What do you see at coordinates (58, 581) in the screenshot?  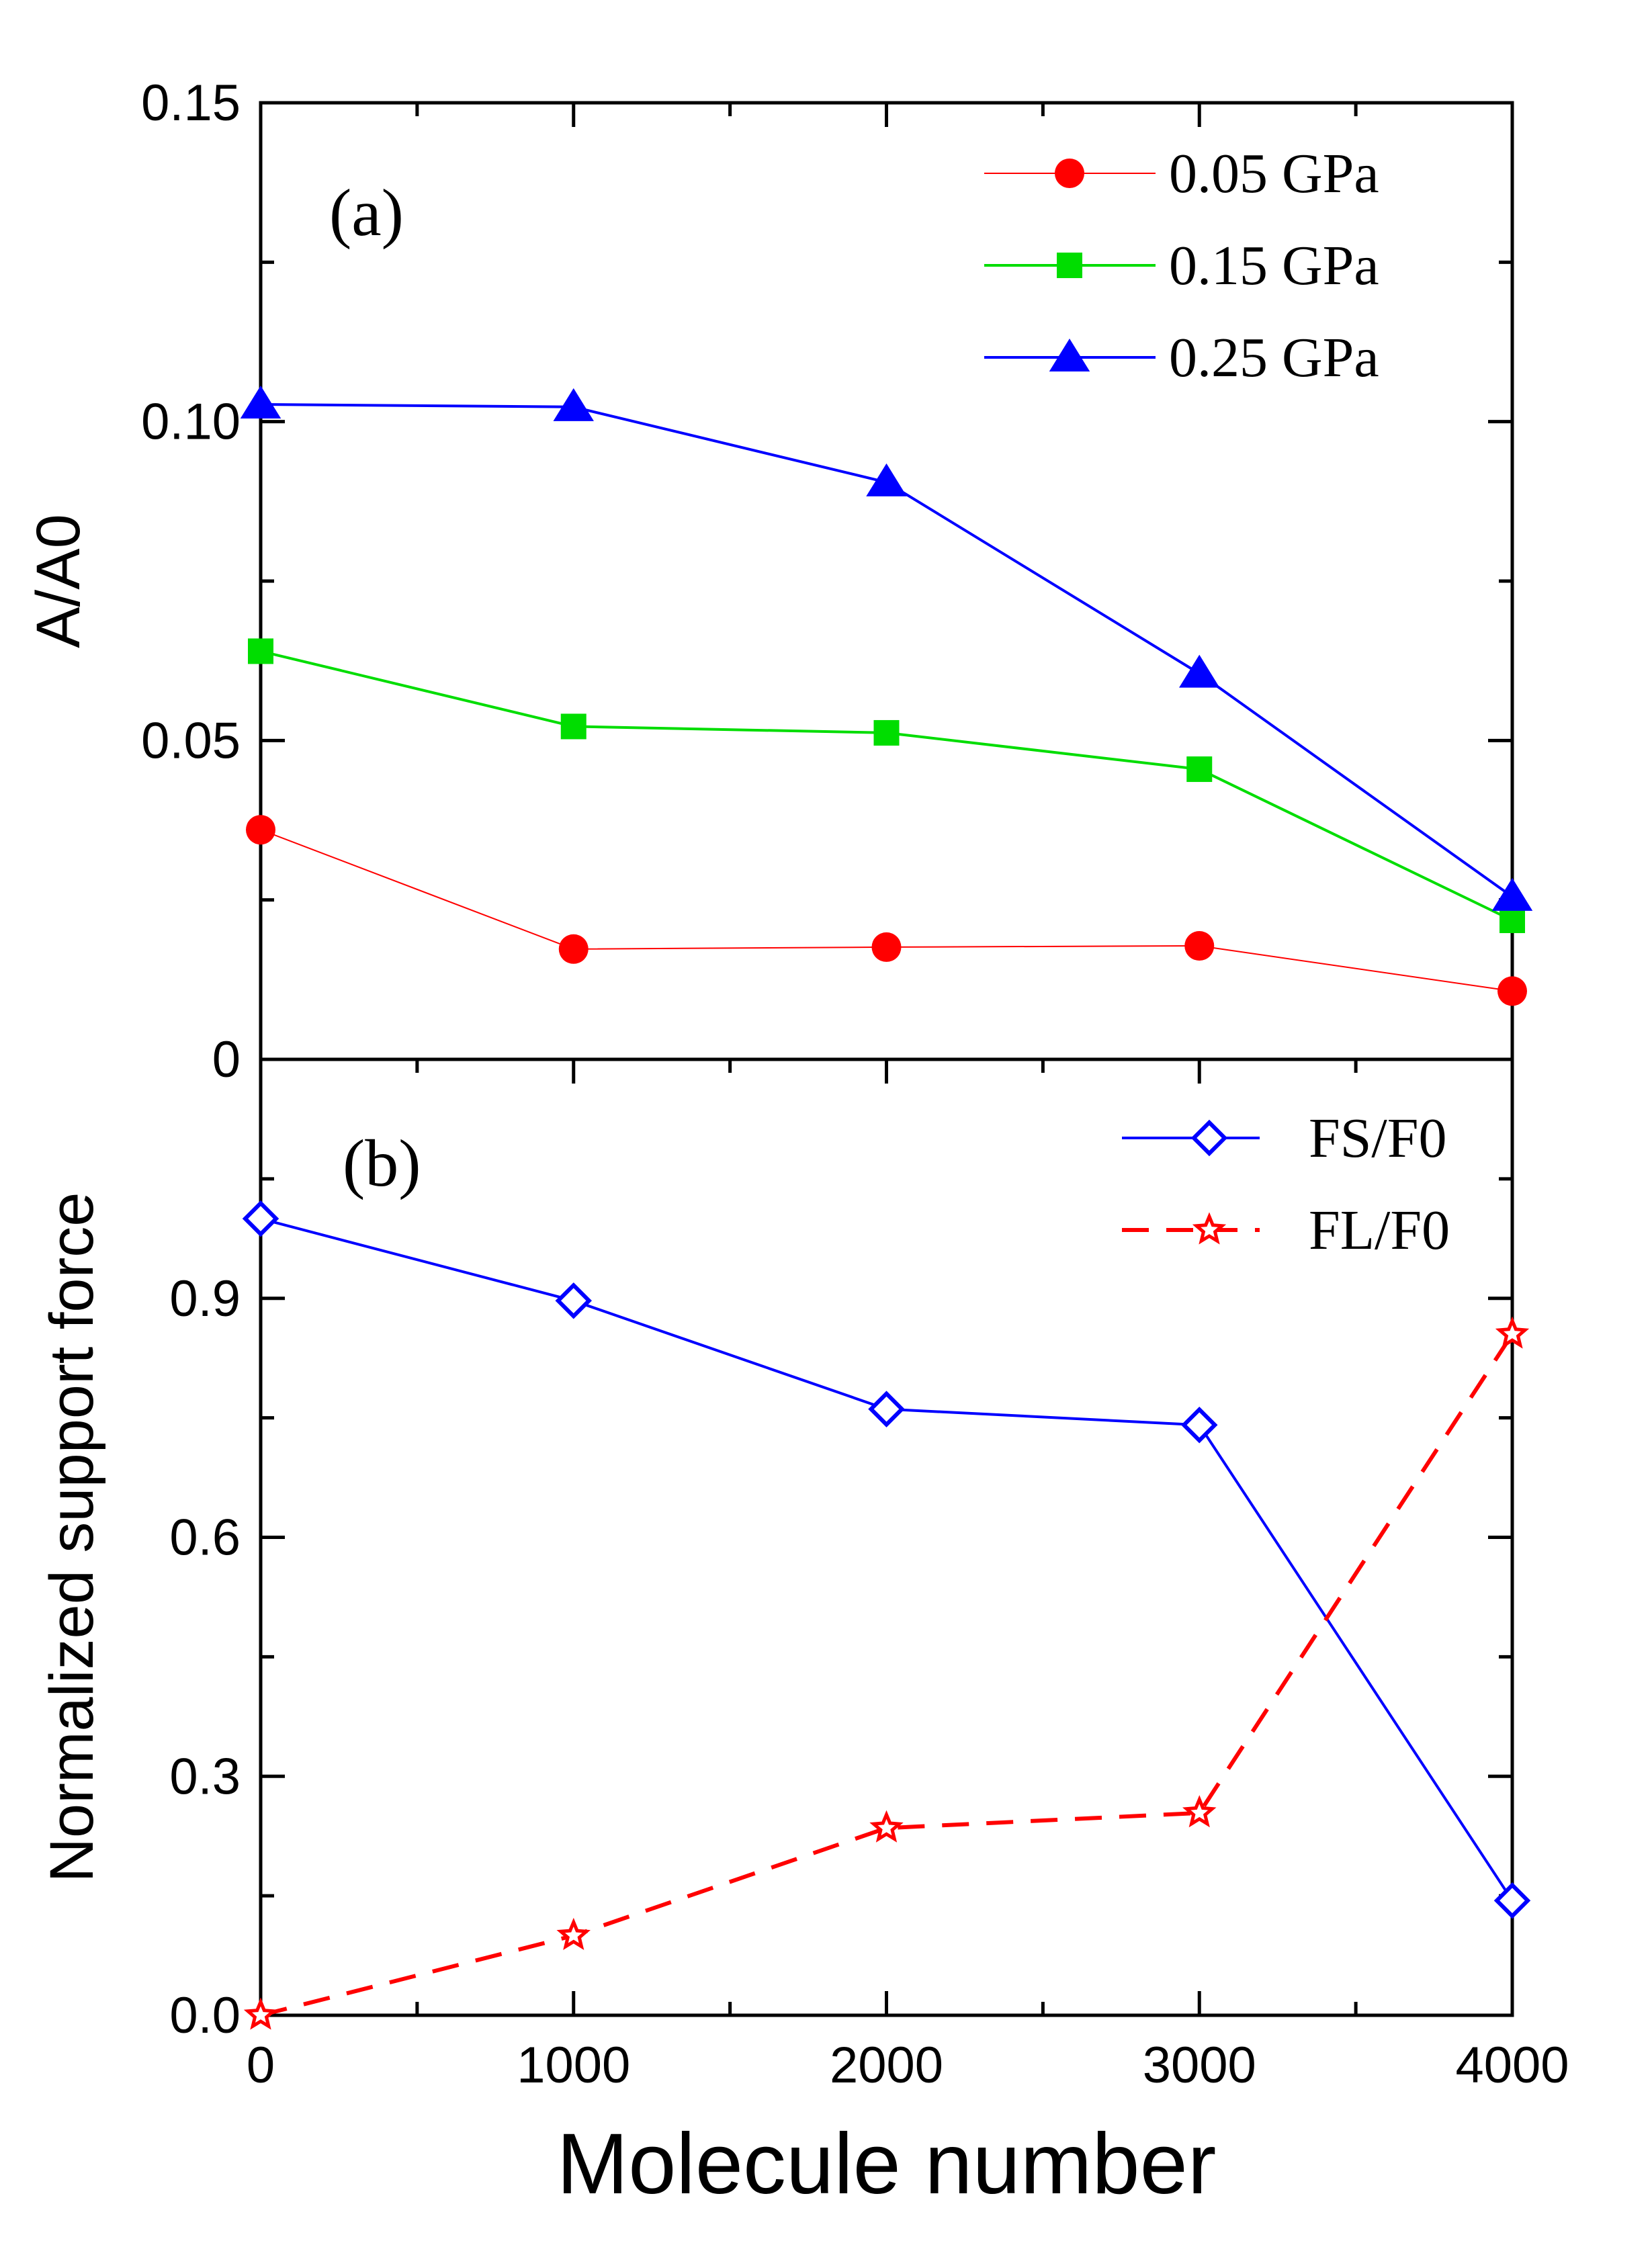 I see `y-axis-title: A/A0` at bounding box center [58, 581].